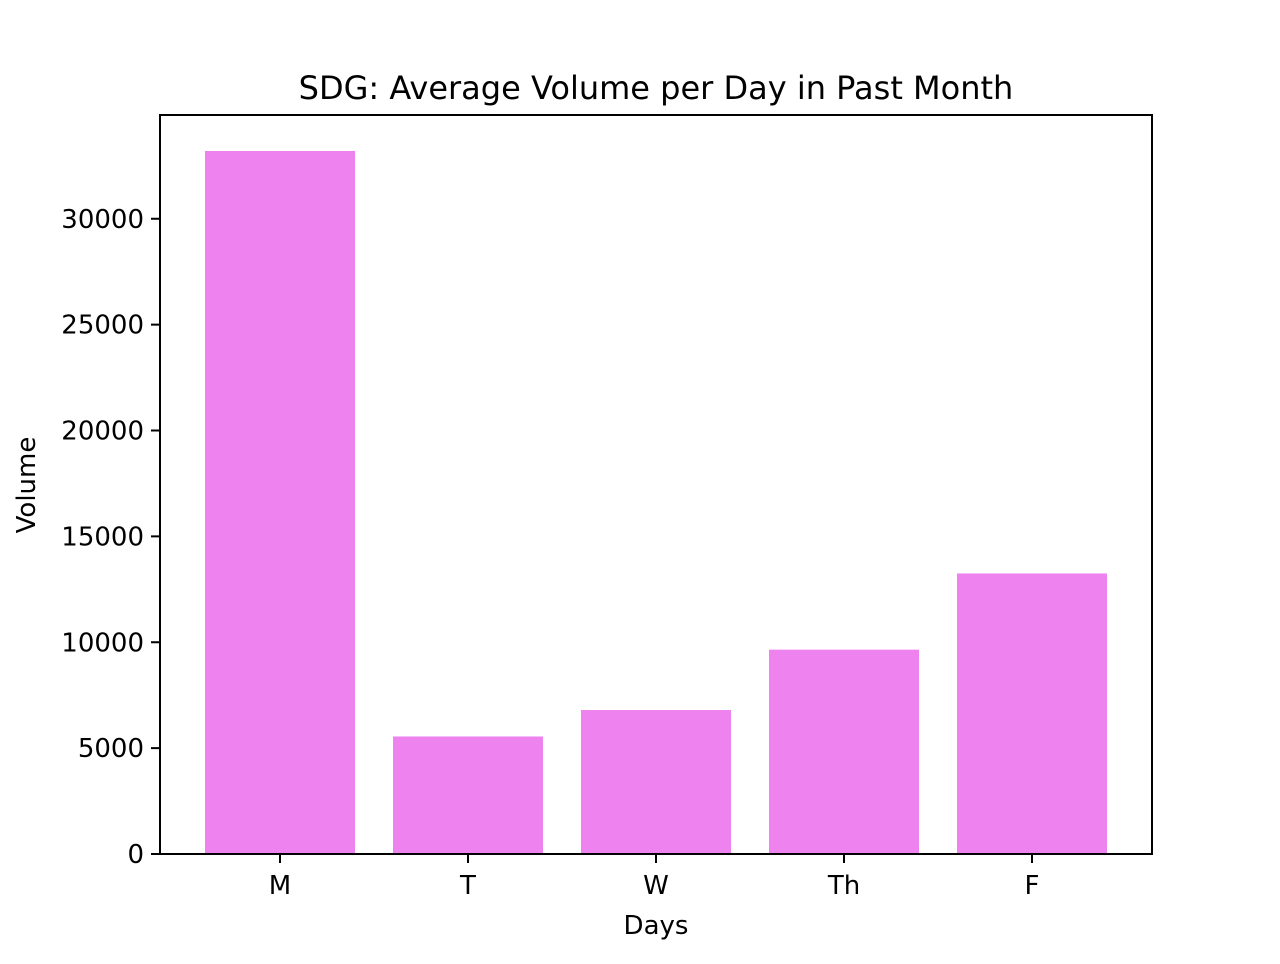 The height and width of the screenshot is (964, 1280). Describe the element at coordinates (467, 886) in the screenshot. I see `x-tick-label: T` at that location.